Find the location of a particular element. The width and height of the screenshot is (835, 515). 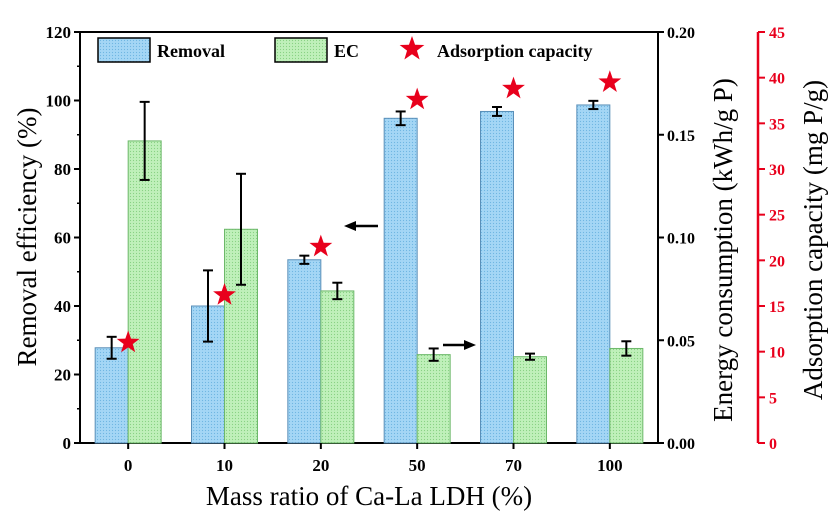

legend-star-icon is located at coordinates (412, 48).